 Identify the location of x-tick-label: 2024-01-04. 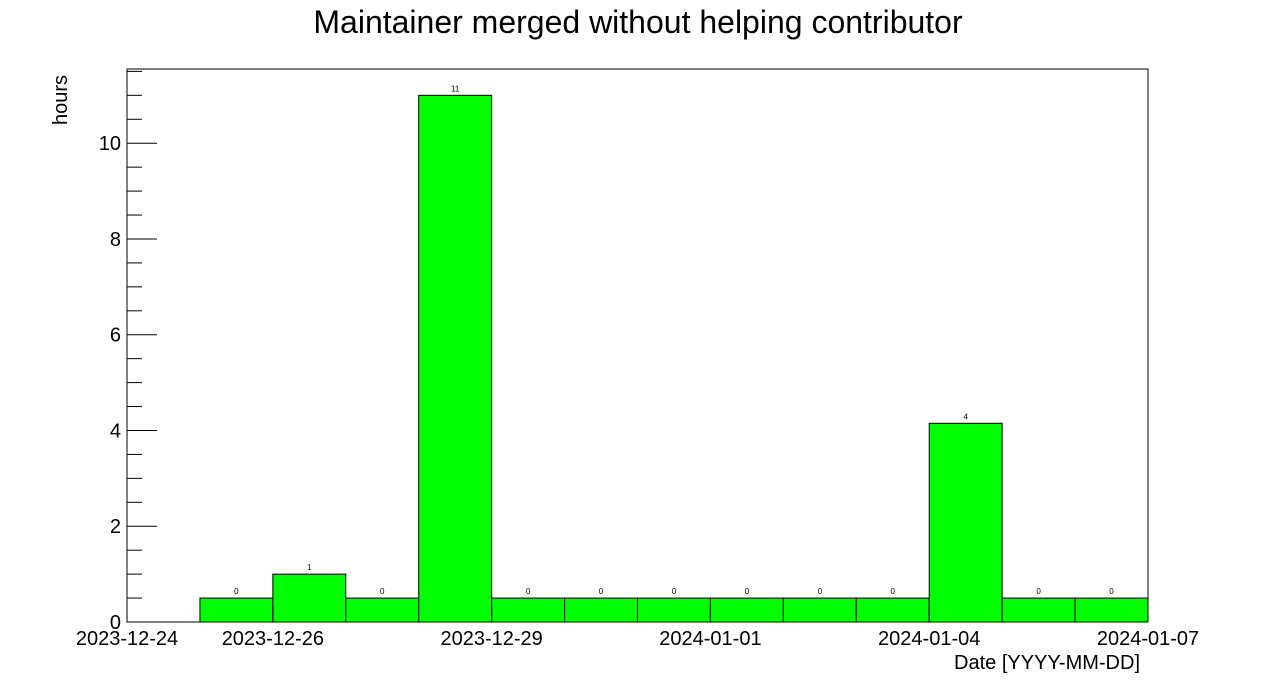
(929, 639).